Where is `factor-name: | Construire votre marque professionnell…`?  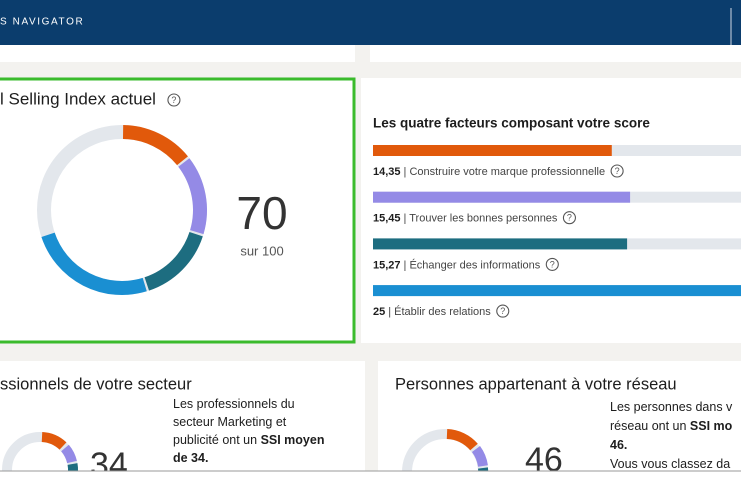 factor-name: | Construire votre marque professionnell… is located at coordinates (505, 172).